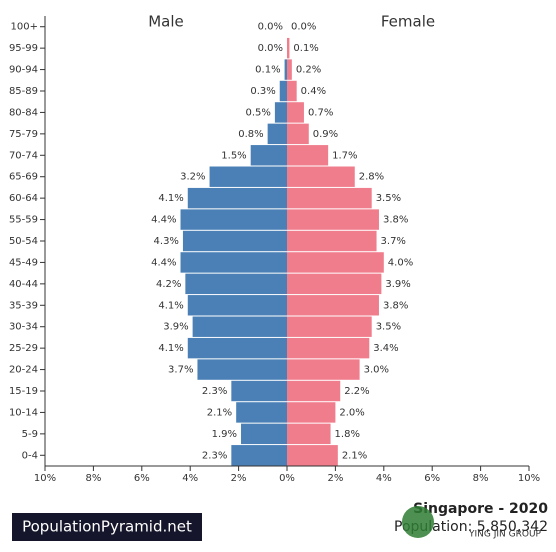  What do you see at coordinates (257, 112) in the screenshot?
I see `value-label: 0.5%` at bounding box center [257, 112].